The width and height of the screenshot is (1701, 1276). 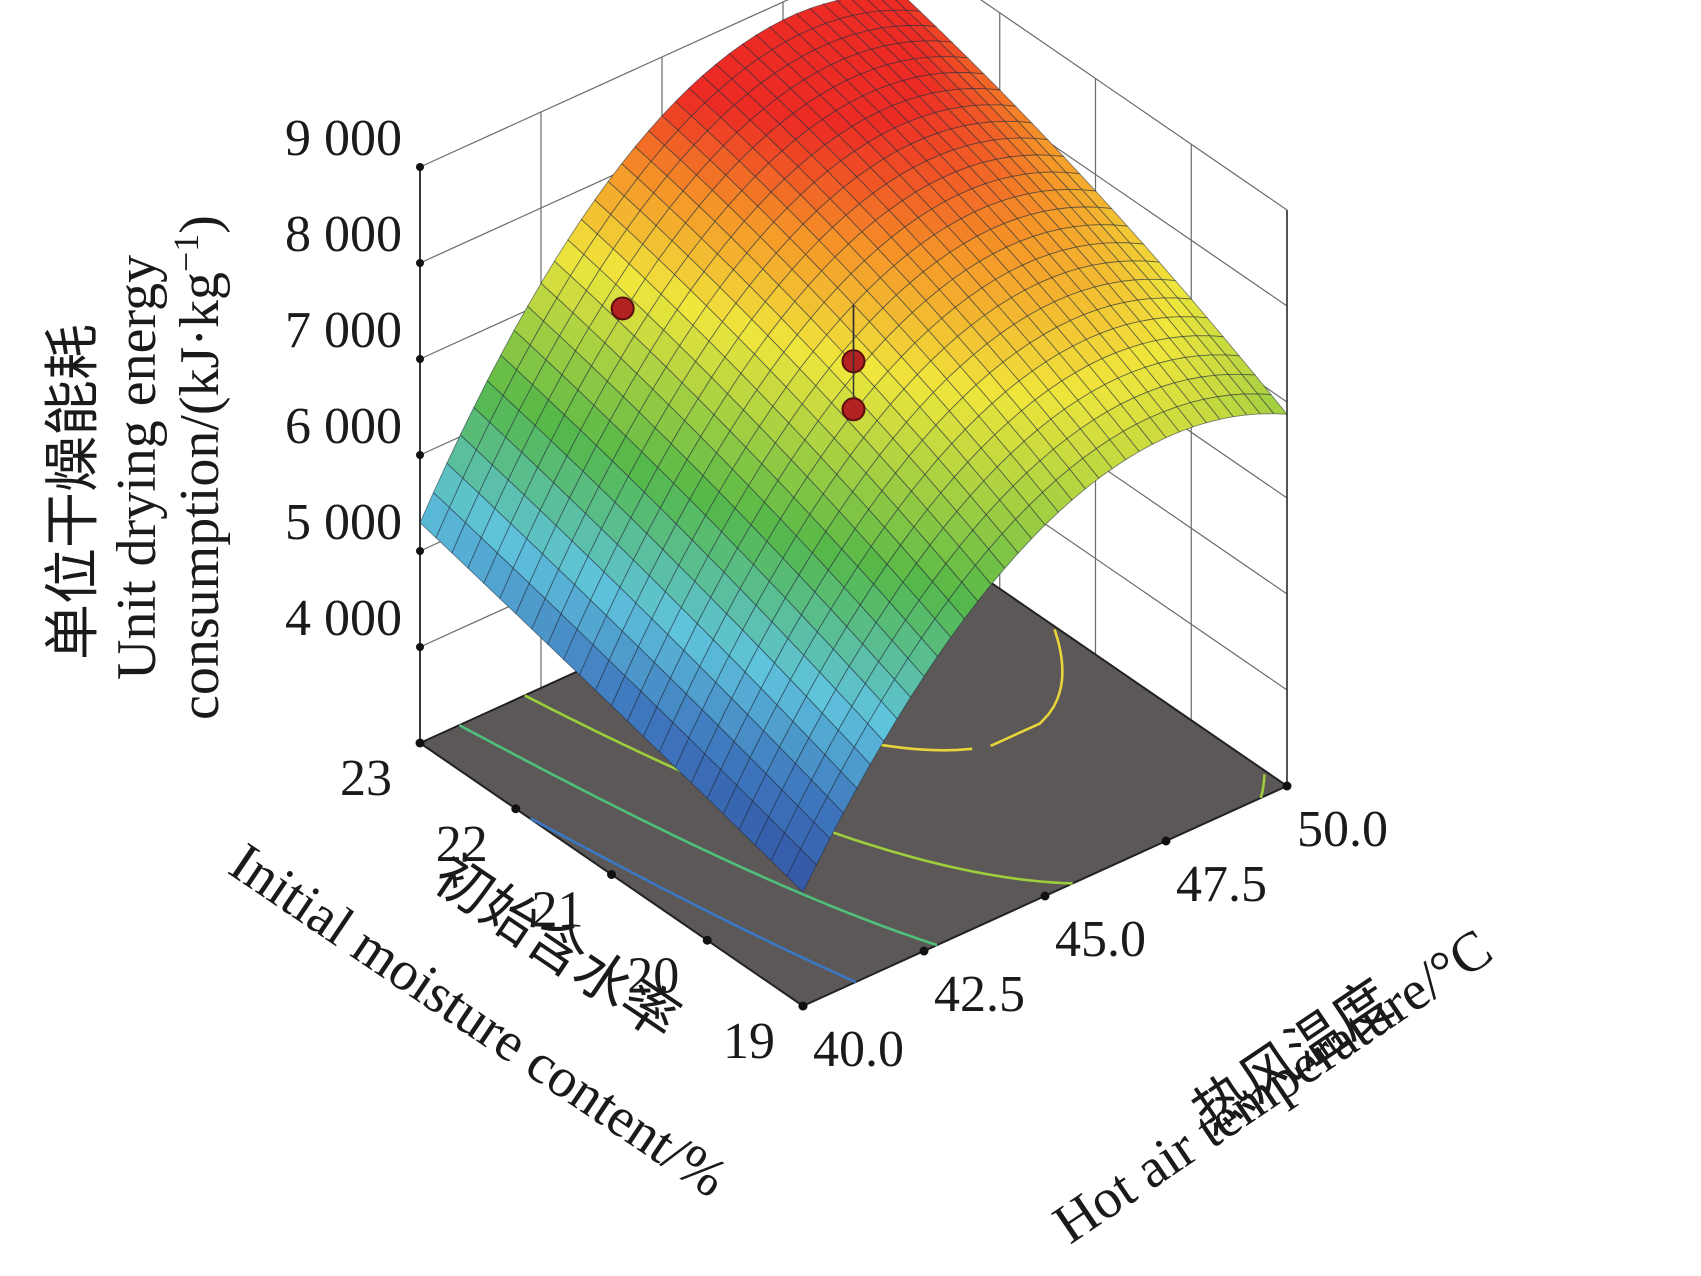 I want to click on z-tick-label: 9 000, so click(x=343, y=138).